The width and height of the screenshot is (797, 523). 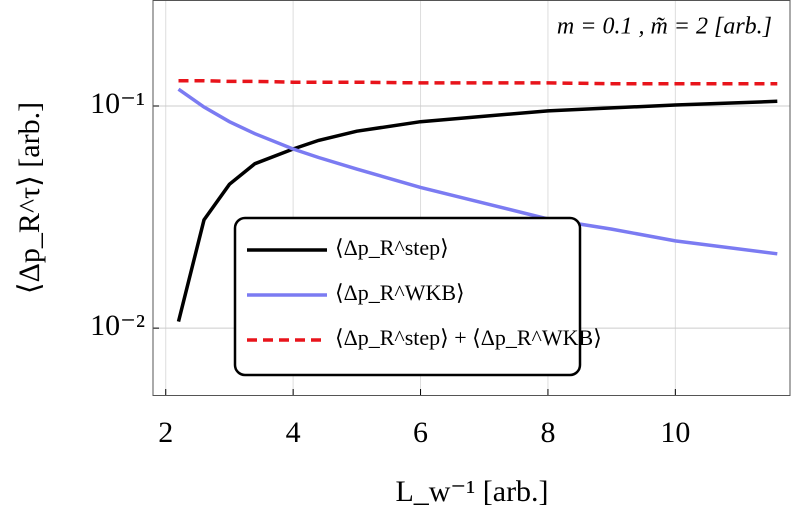 I want to click on legend-label: ⟨Δp_R^WKB⟩, so click(x=400, y=292).